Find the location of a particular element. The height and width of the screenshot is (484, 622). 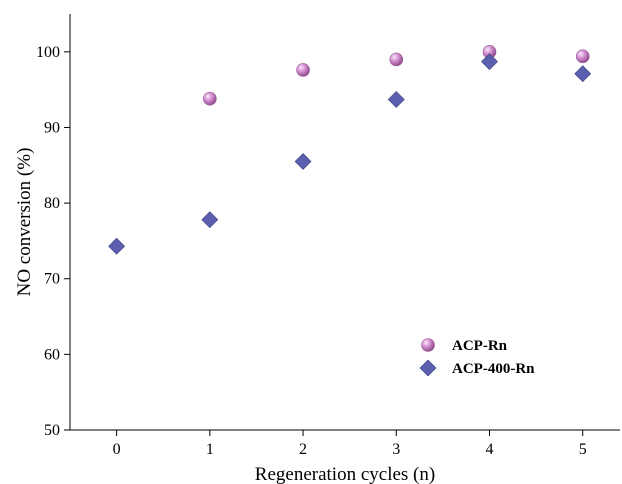

legend-item-acp-400-rn is located at coordinates (428, 368).